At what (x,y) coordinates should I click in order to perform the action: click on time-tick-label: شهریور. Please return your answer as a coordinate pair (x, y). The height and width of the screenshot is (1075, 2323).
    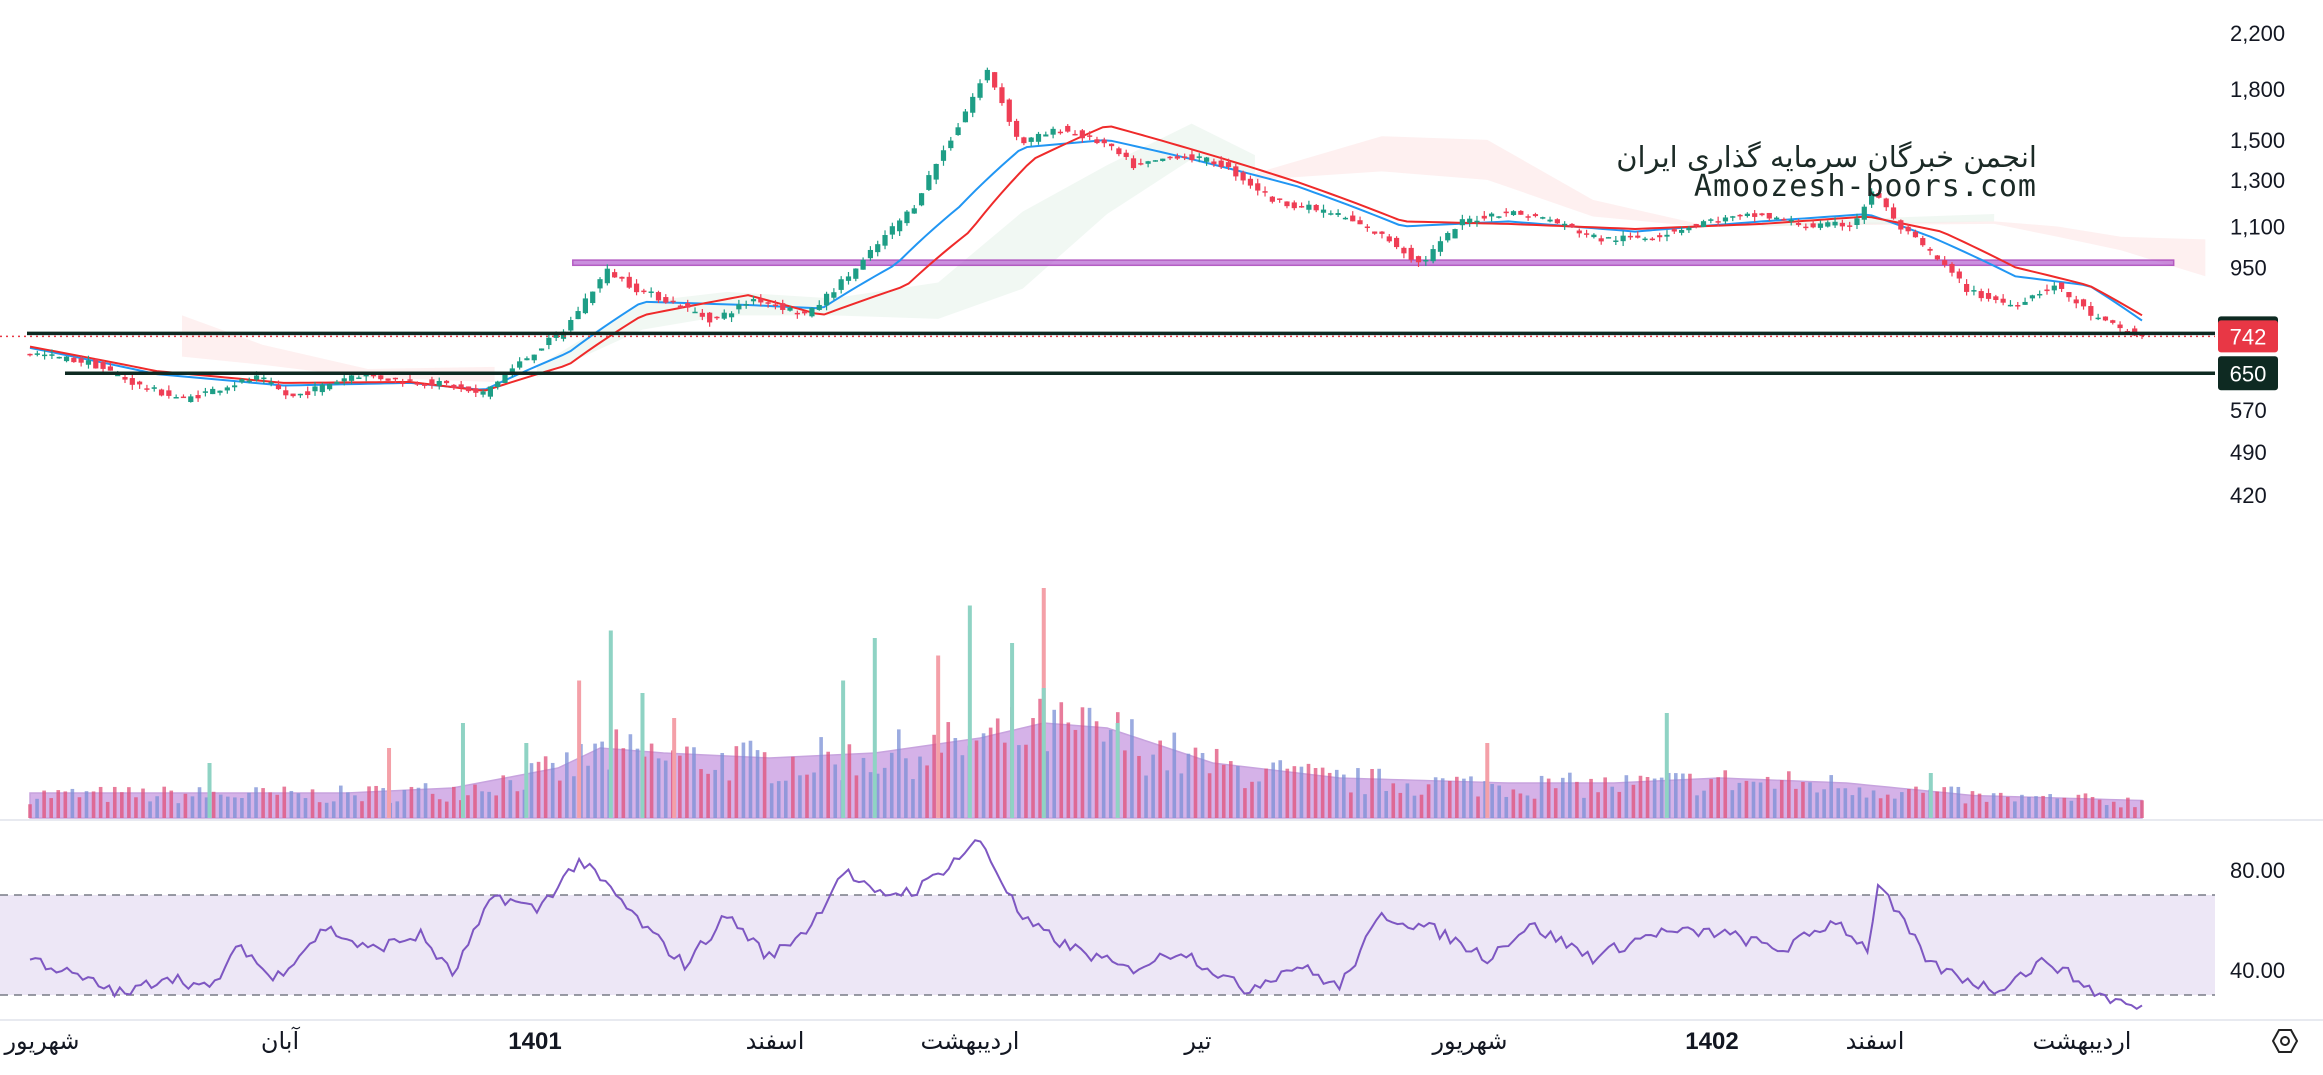
    Looking at the image, I should click on (1469, 1041).